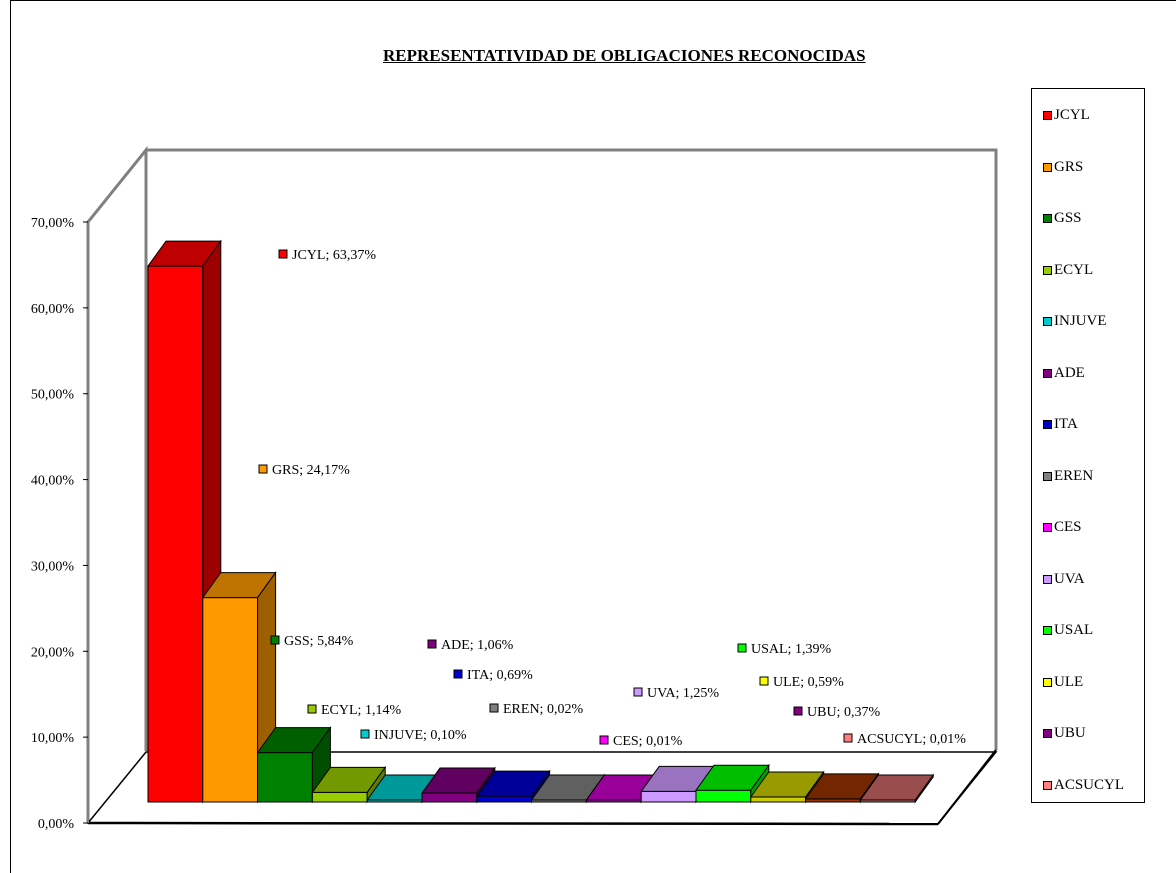 The image size is (1176, 873). What do you see at coordinates (911, 739) in the screenshot?
I see `data-label-text: ACSUCYL; 0,01%` at bounding box center [911, 739].